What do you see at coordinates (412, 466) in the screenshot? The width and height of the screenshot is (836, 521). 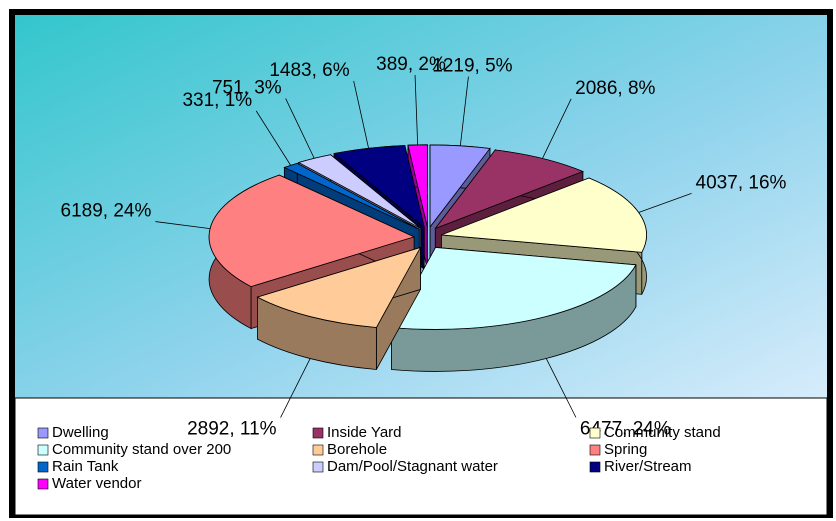 I see `legend-label: Dam/Pool/Stagnant water` at bounding box center [412, 466].